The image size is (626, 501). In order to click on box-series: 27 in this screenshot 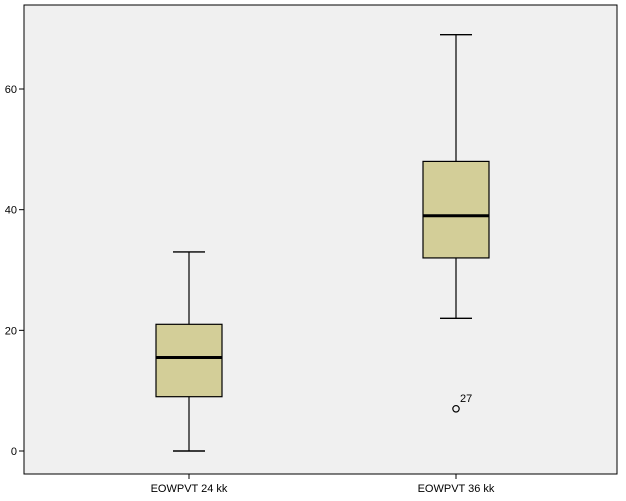, I will do `click(456, 223)`.